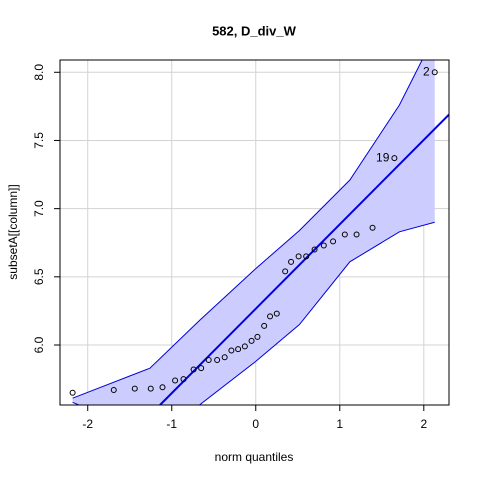 The width and height of the screenshot is (480, 480). I want to click on point-label: 2, so click(426, 71).